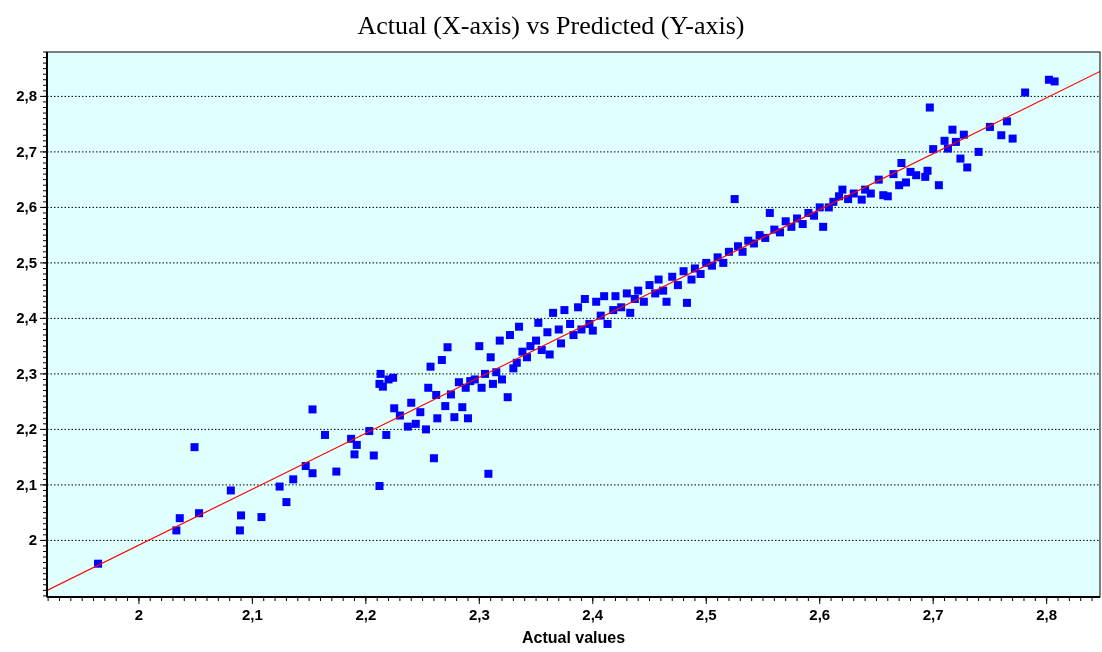 This screenshot has height=652, width=1102. What do you see at coordinates (26, 262) in the screenshot?
I see `y-tick-label: 2,5` at bounding box center [26, 262].